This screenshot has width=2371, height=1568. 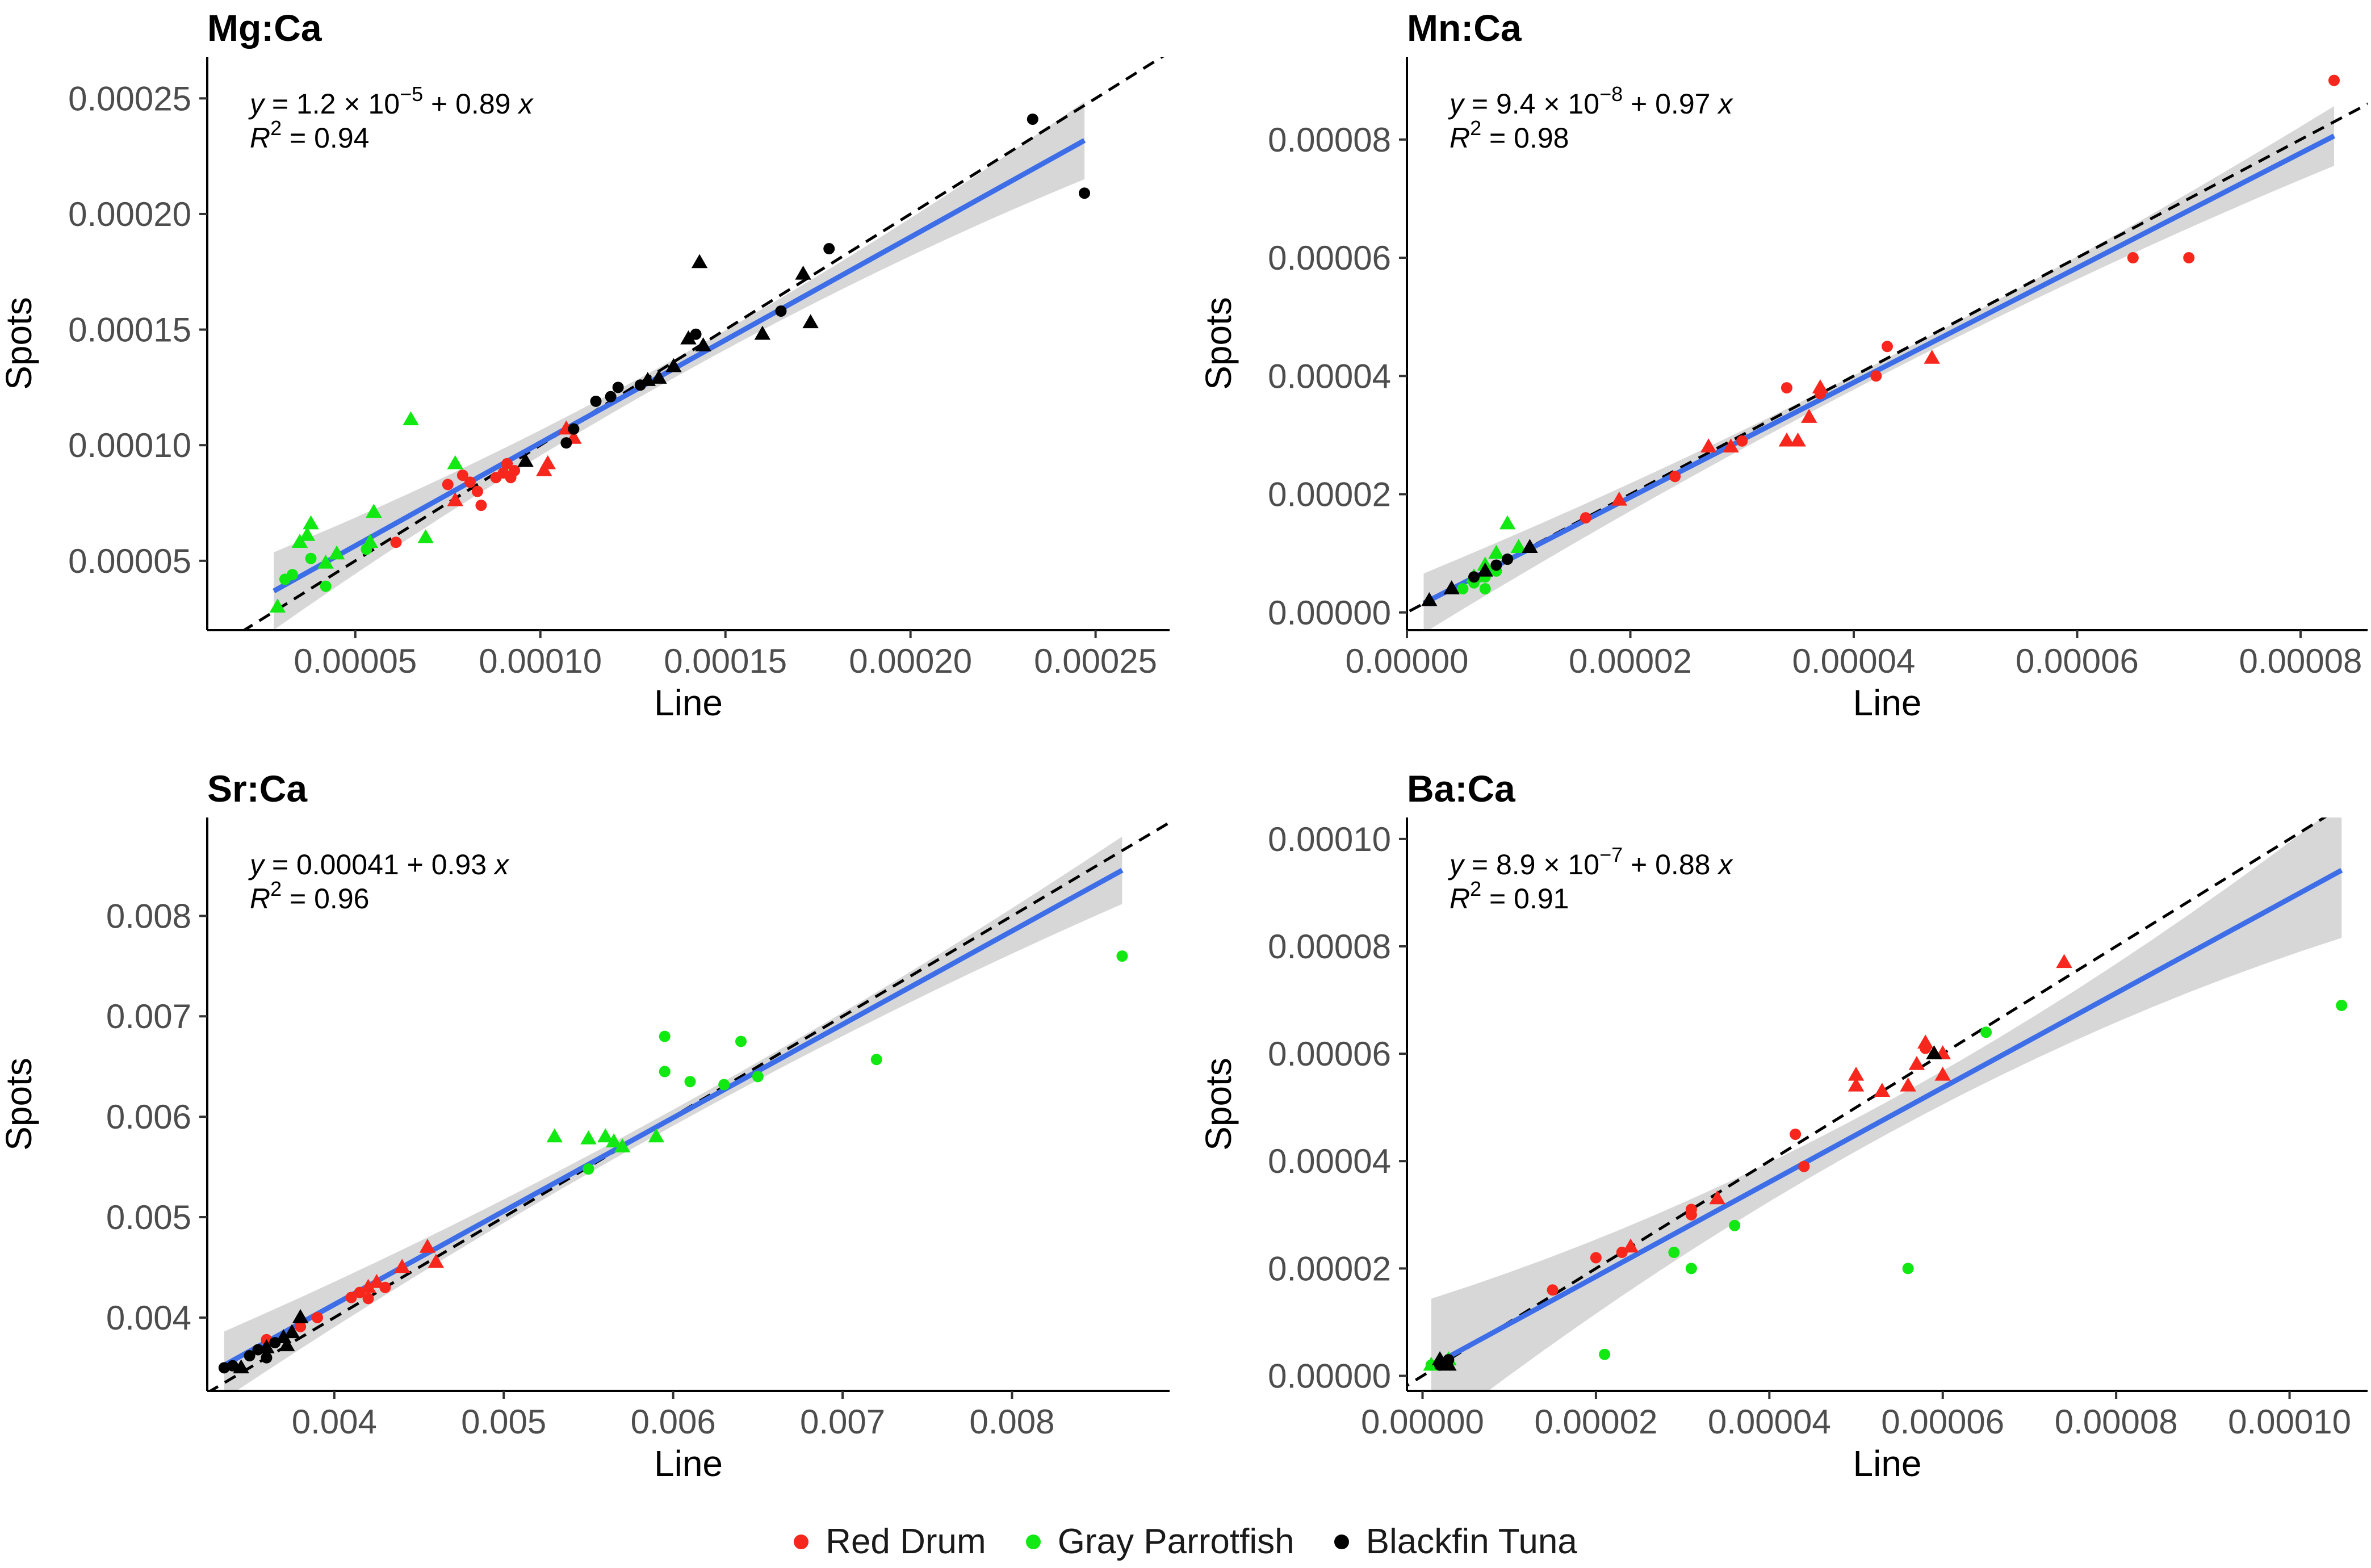 What do you see at coordinates (1329, 839) in the screenshot?
I see `y-tick-label: 0.00010` at bounding box center [1329, 839].